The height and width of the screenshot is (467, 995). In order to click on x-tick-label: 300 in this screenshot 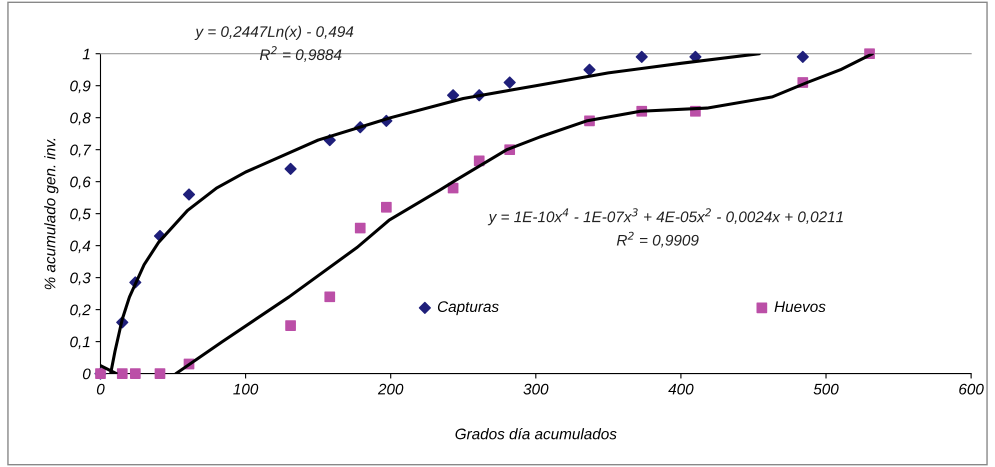, I will do `click(535, 389)`.